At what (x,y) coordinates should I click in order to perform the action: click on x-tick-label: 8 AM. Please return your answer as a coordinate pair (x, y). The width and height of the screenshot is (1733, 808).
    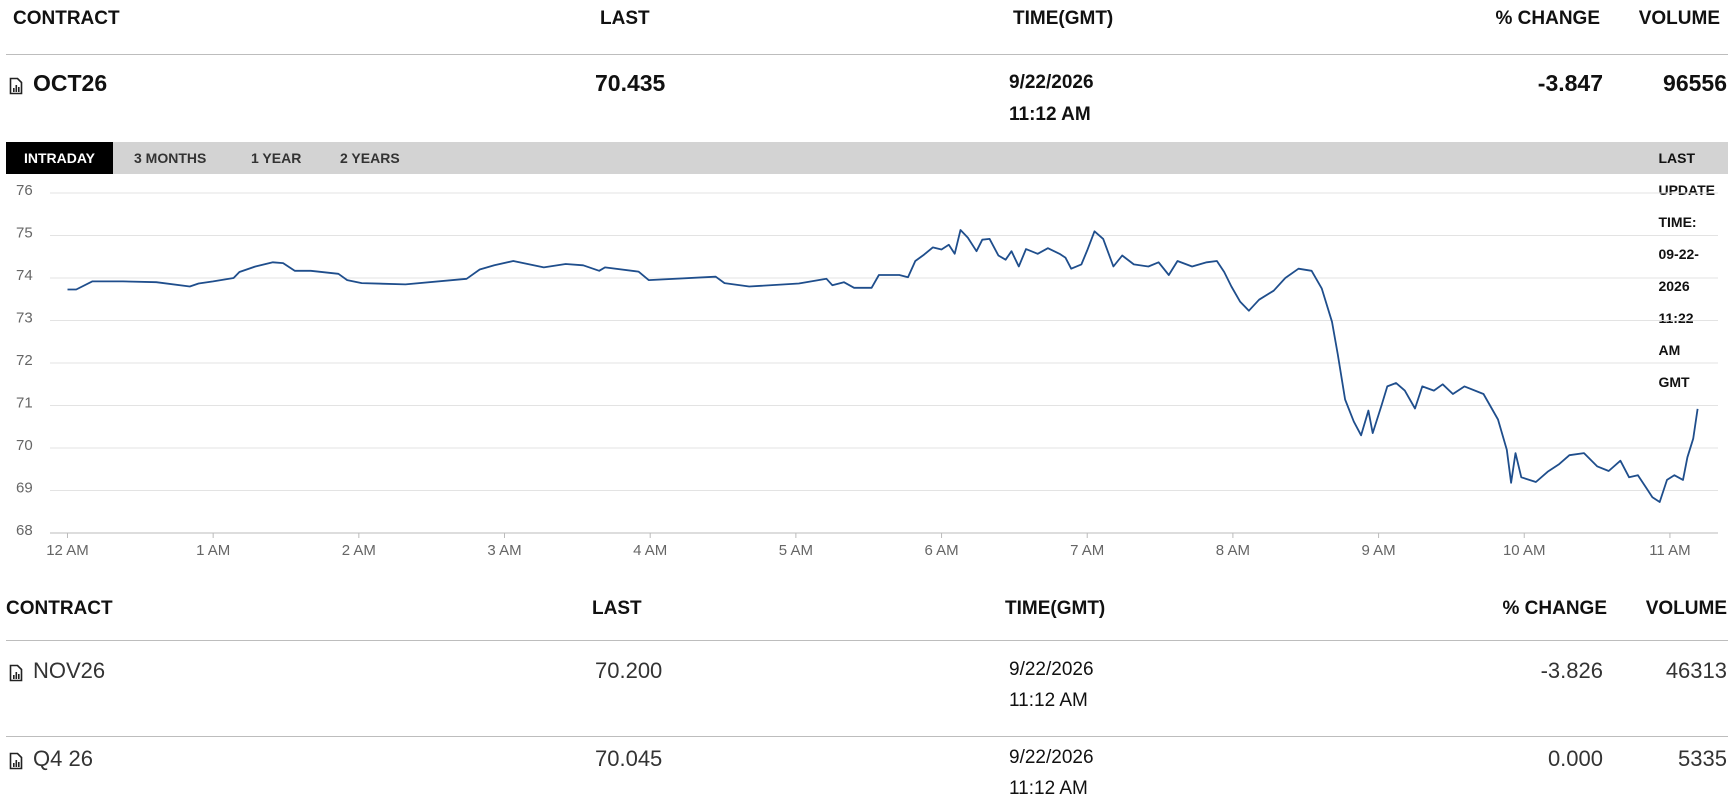
    Looking at the image, I should click on (1233, 550).